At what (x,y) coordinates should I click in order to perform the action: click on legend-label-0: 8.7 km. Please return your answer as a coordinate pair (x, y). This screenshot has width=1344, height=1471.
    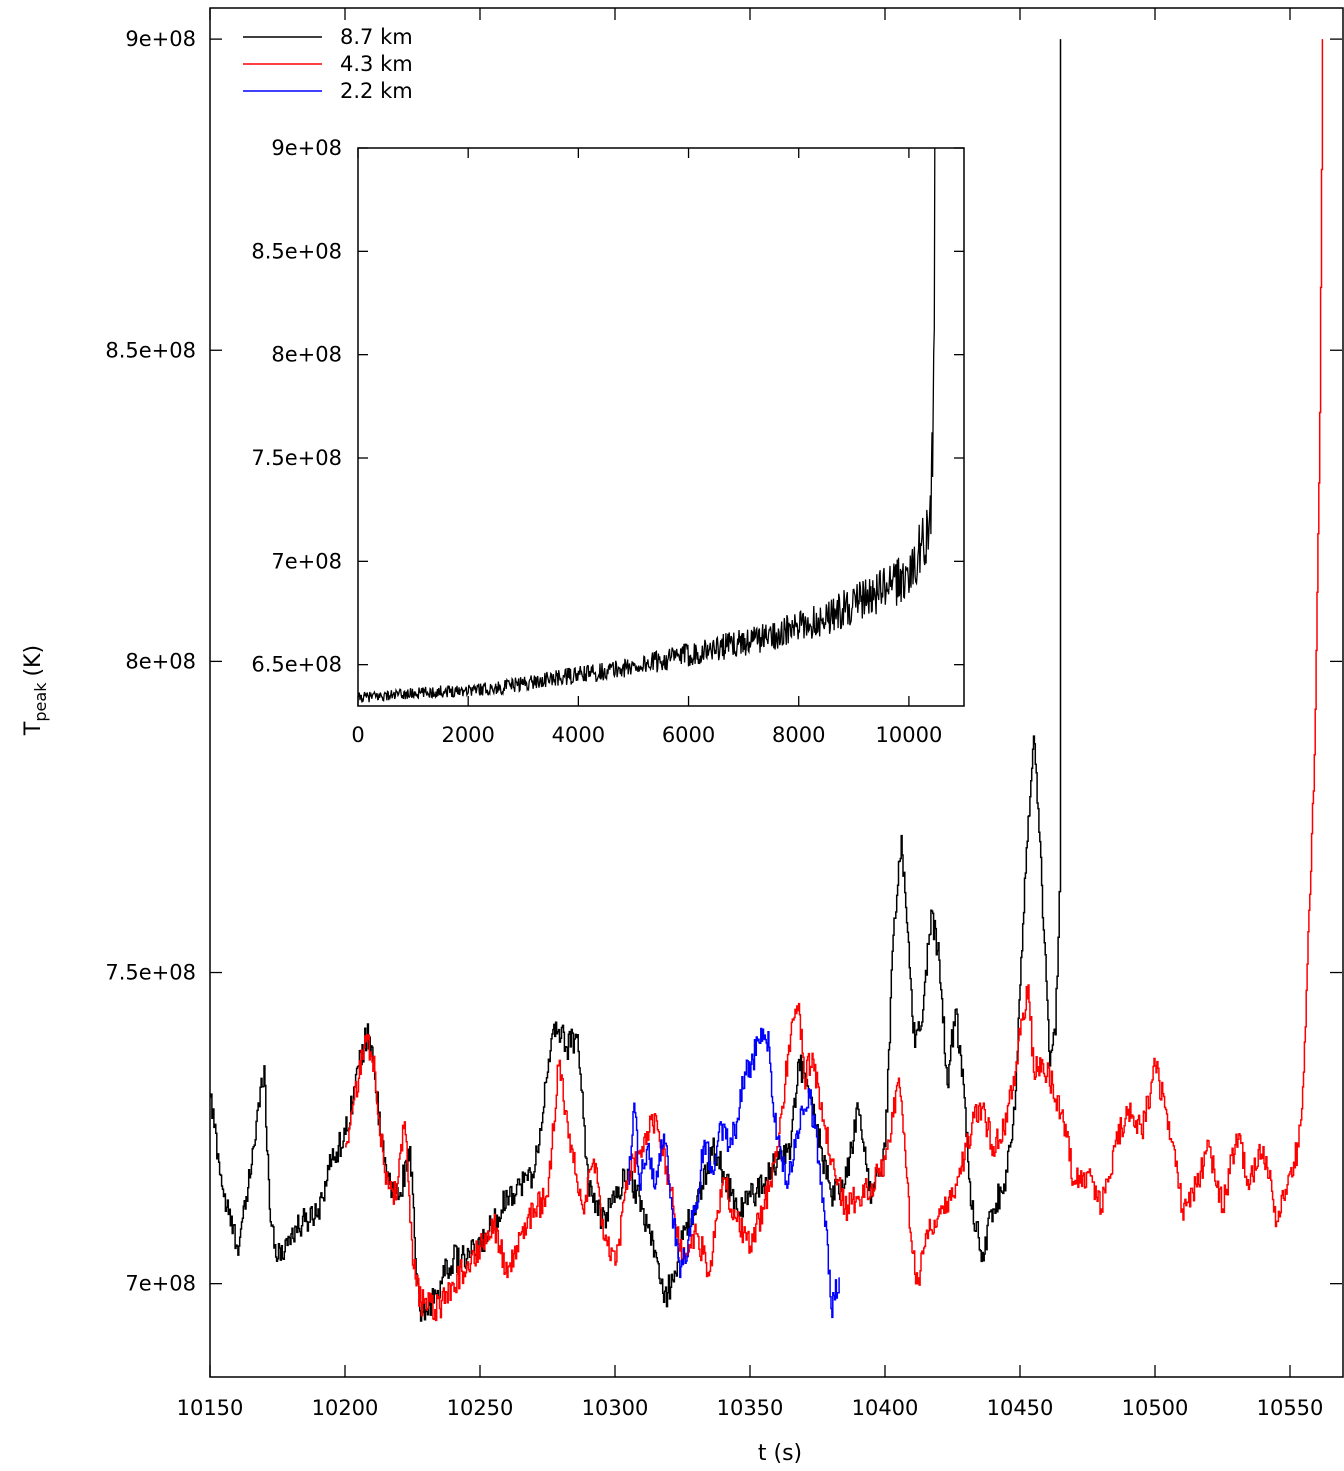
    Looking at the image, I should click on (376, 37).